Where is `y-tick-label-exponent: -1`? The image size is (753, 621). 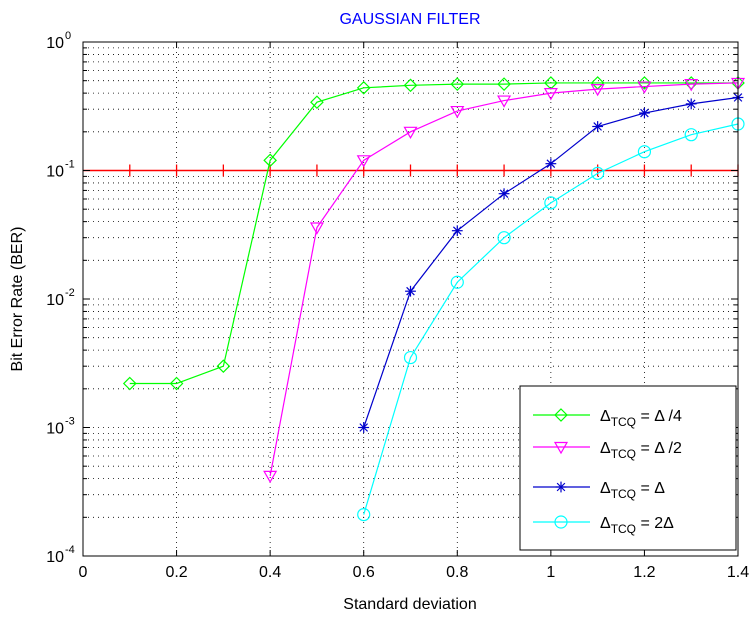
y-tick-label-exponent: -1 is located at coordinates (70, 165).